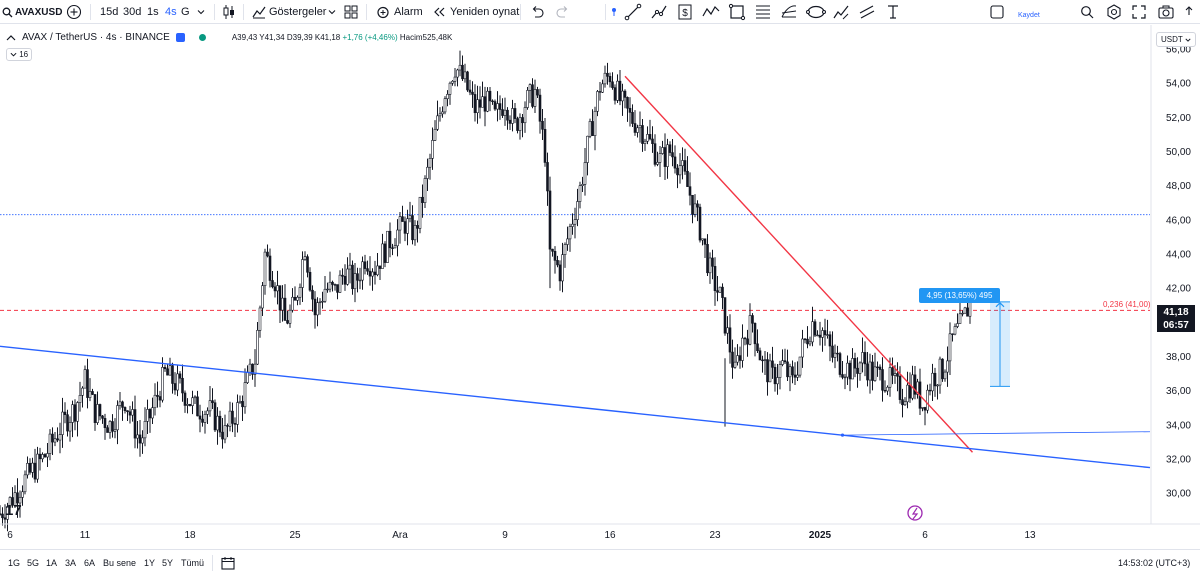 The height and width of the screenshot is (574, 1200). I want to click on pattern-tool, so click(711, 12).